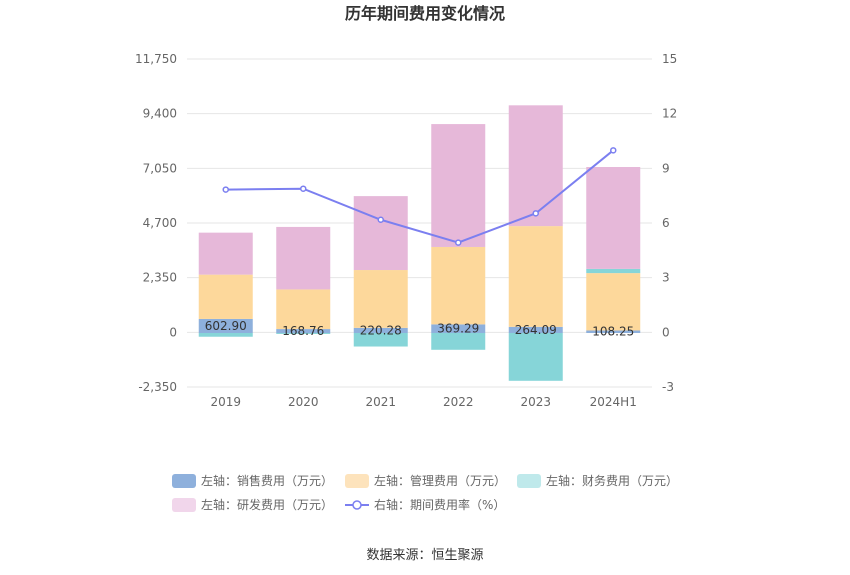 The image size is (850, 575). I want to click on legend-label: 左轴：财务费用（万元）, so click(612, 480).